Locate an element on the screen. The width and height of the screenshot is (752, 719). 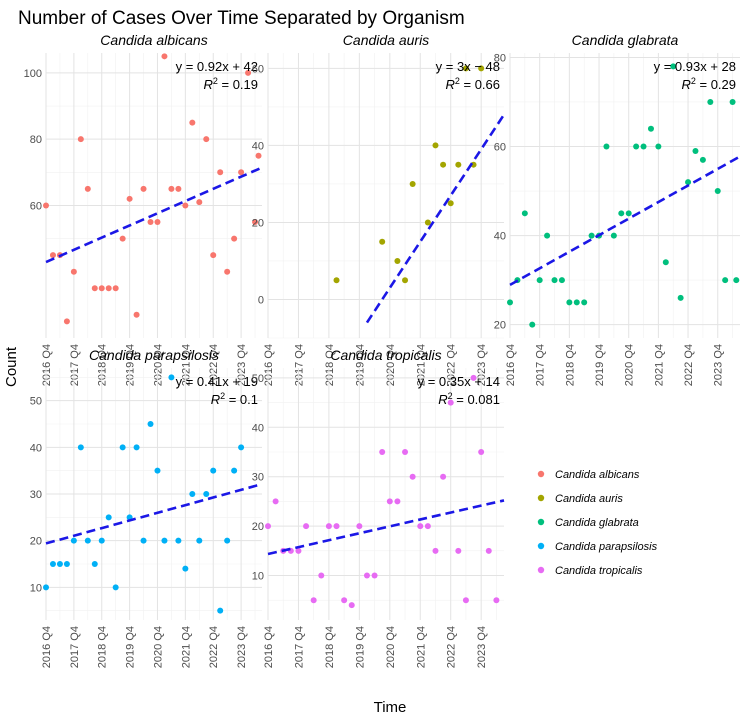
y-tick-label: 60 is located at coordinates (36, 206).